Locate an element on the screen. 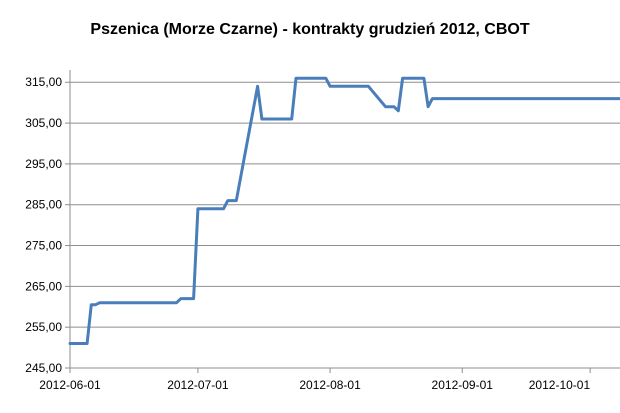 The width and height of the screenshot is (620, 413). x-tick-label: 2012-09-01 is located at coordinates (463, 385).